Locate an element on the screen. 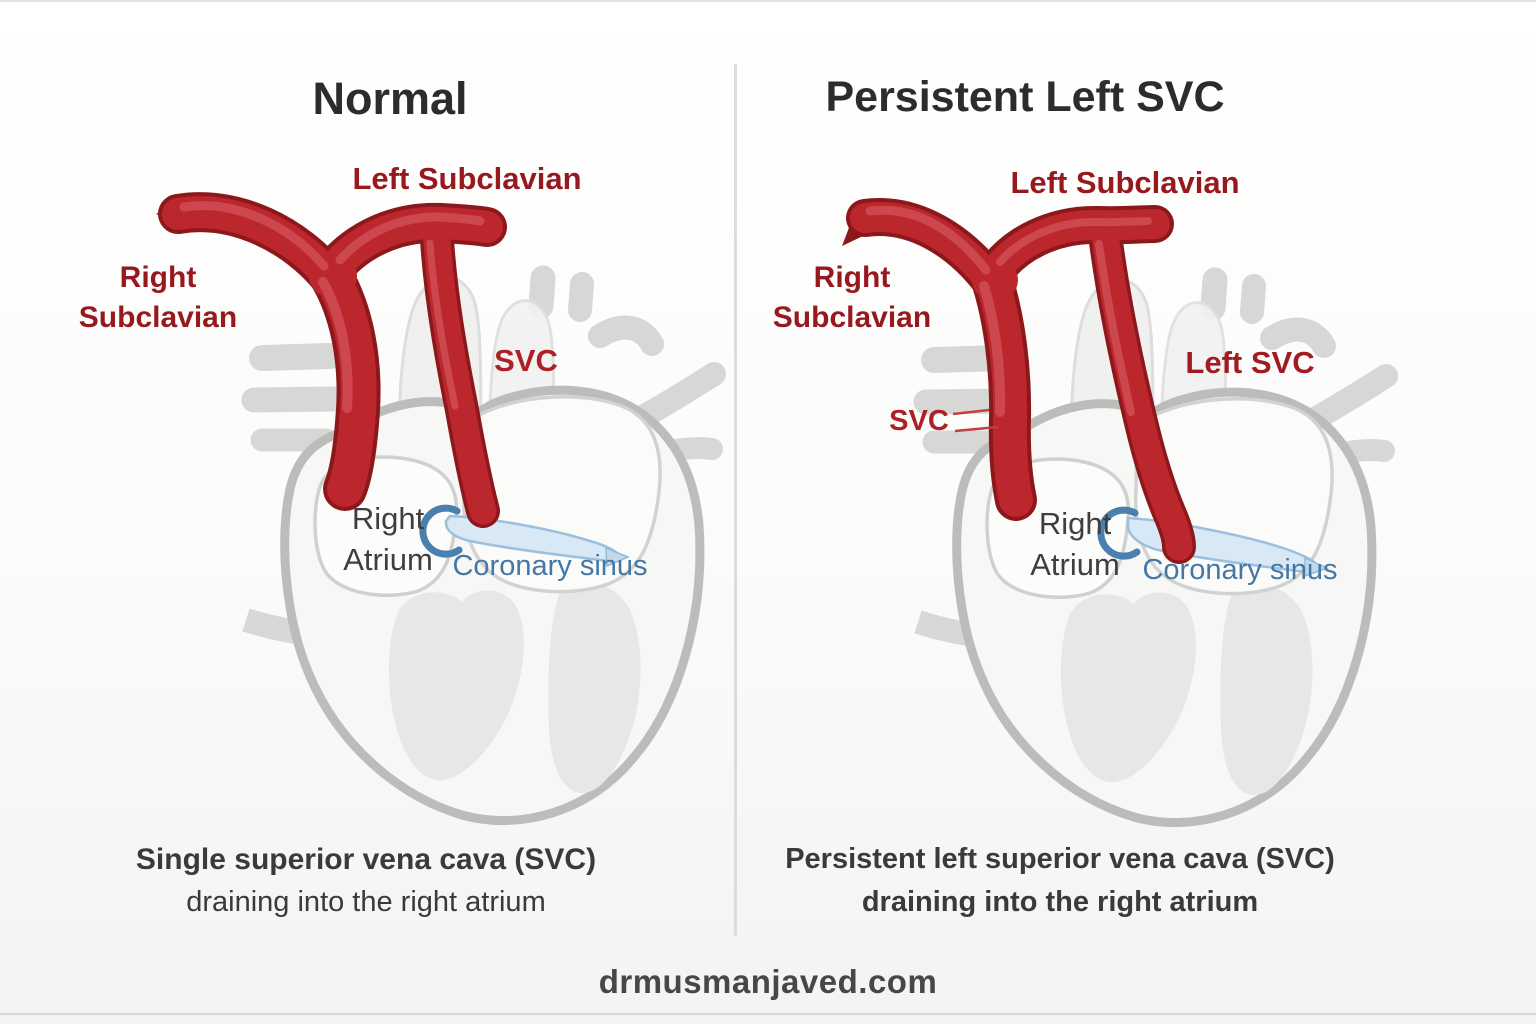 The height and width of the screenshot is (1024, 1536). panel-divider is located at coordinates (735, 500).